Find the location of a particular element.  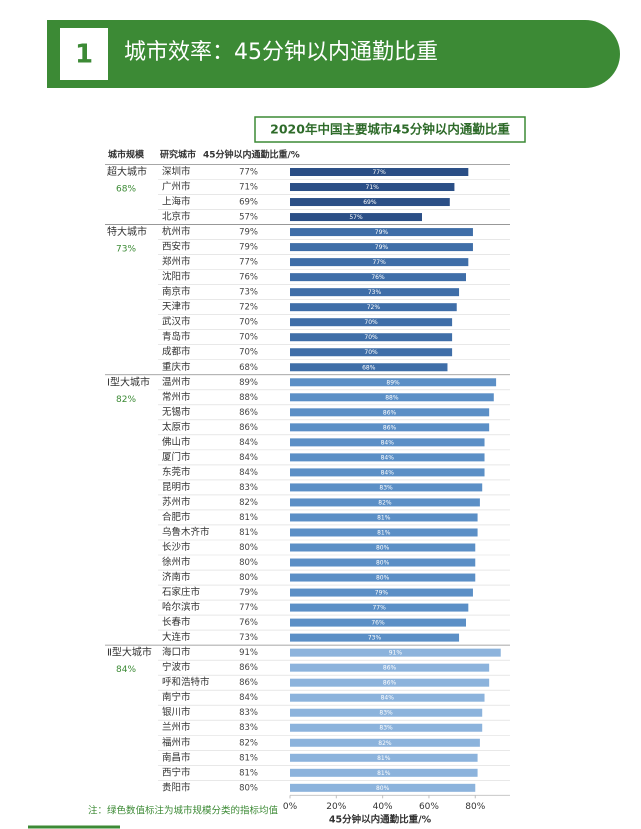

bar-label: 68% is located at coordinates (369, 367).